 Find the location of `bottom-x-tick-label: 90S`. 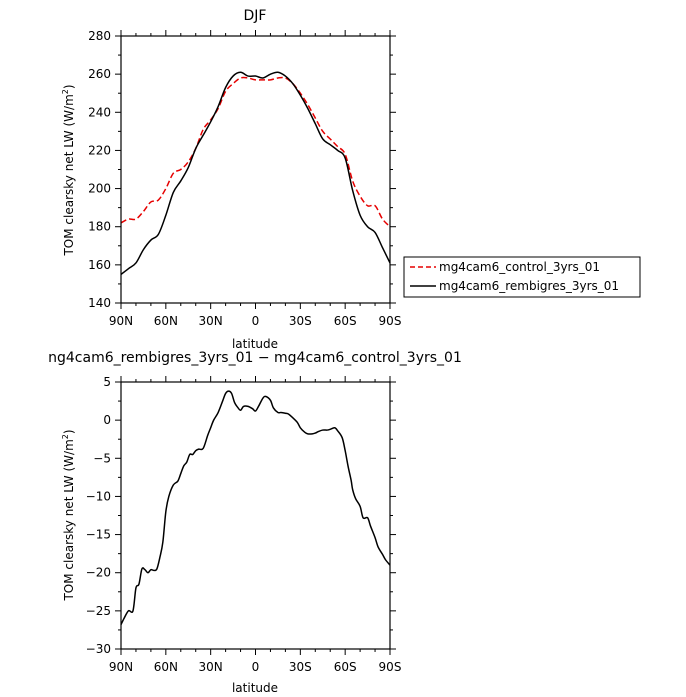

bottom-x-tick-label: 90S is located at coordinates (390, 667).